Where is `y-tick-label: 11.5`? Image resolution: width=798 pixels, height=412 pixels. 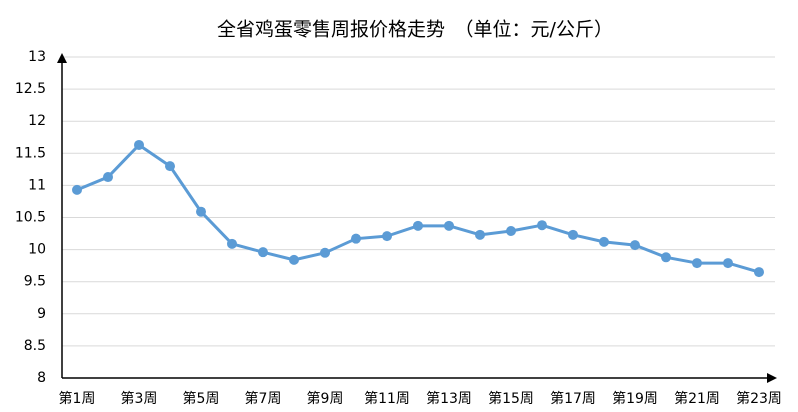
y-tick-label: 11.5 is located at coordinates (30, 153).